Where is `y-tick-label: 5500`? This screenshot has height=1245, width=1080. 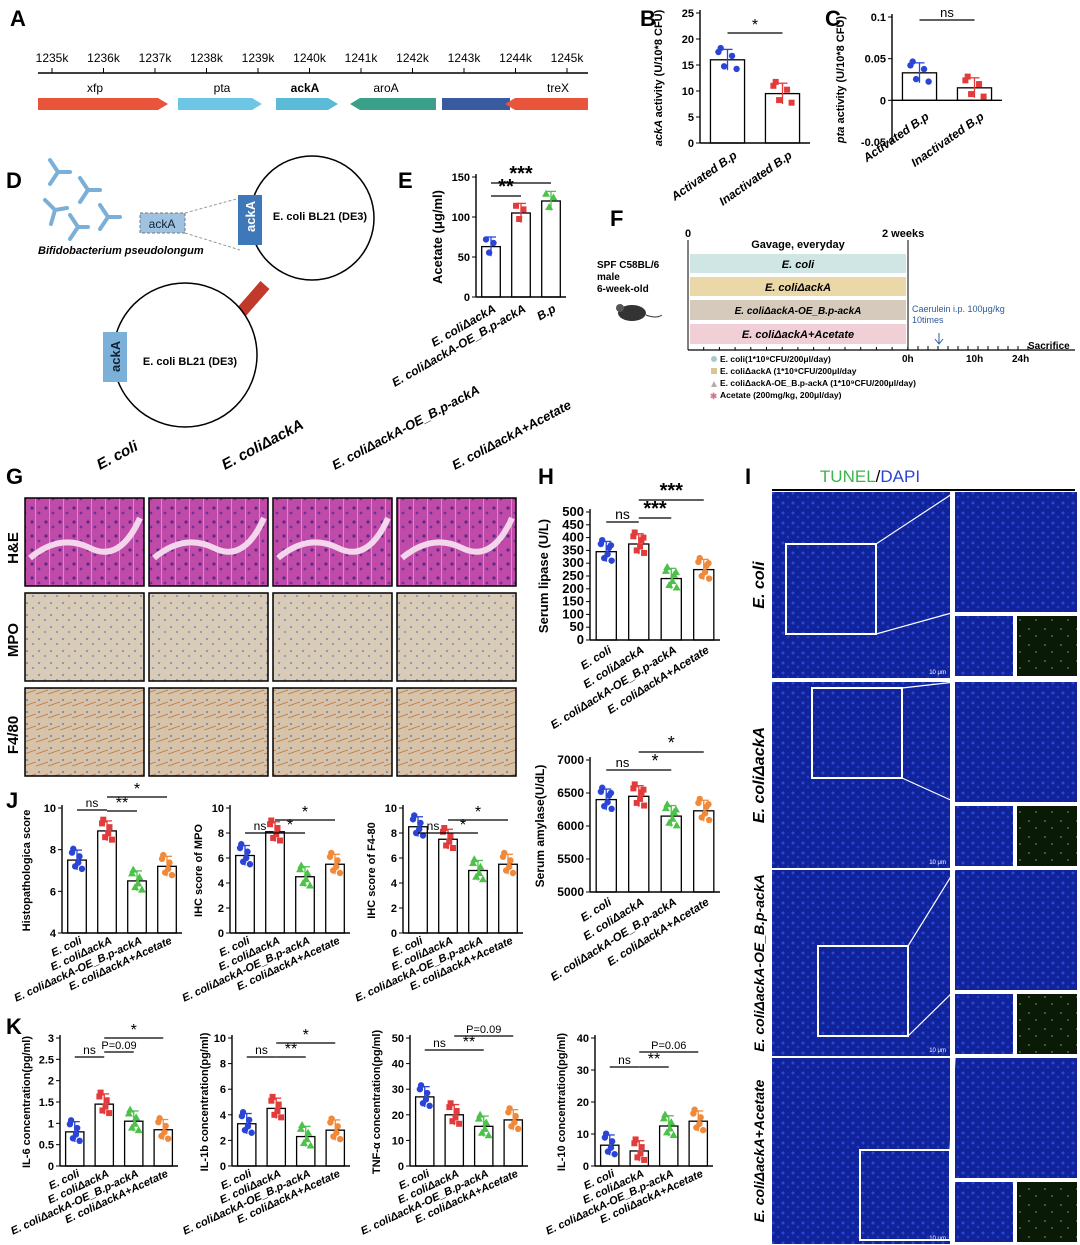 y-tick-label: 5500 is located at coordinates (570, 859).